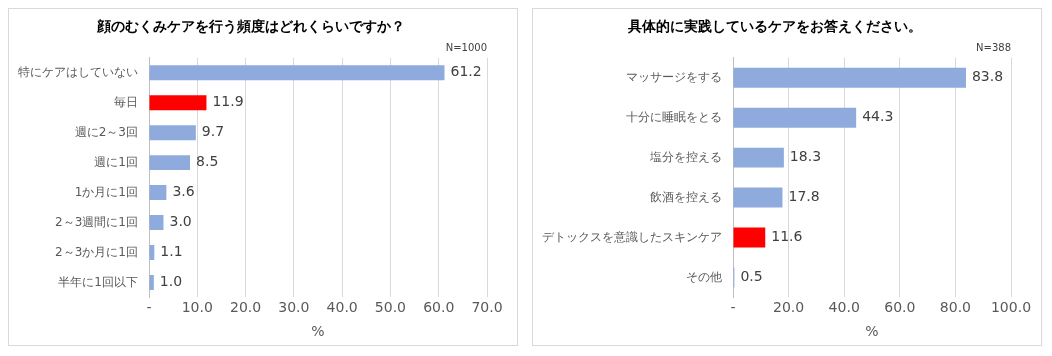 The height and width of the screenshot is (356, 1052). What do you see at coordinates (106, 131) in the screenshot?
I see `y-tick-label: 週に2～3回` at bounding box center [106, 131].